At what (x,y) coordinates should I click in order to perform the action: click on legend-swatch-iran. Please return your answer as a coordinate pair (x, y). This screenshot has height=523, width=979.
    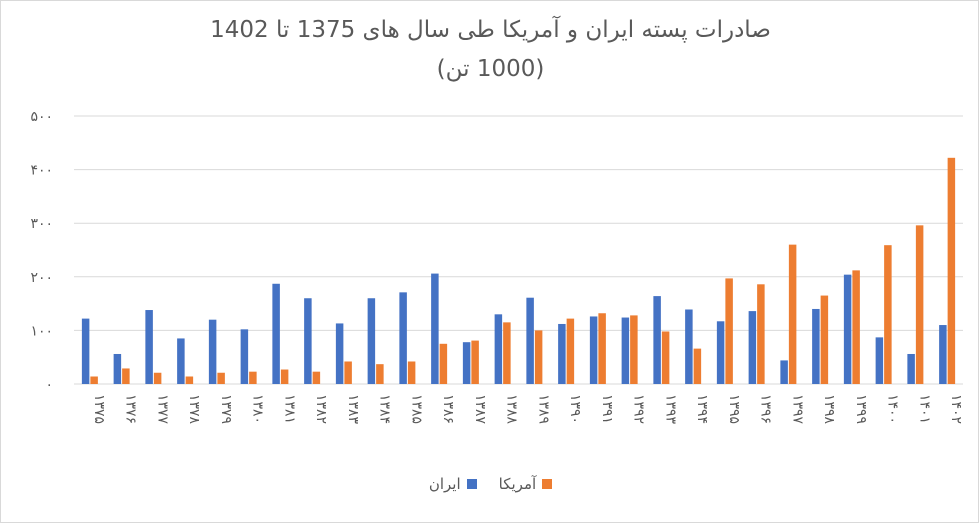
    Looking at the image, I should click on (471, 484).